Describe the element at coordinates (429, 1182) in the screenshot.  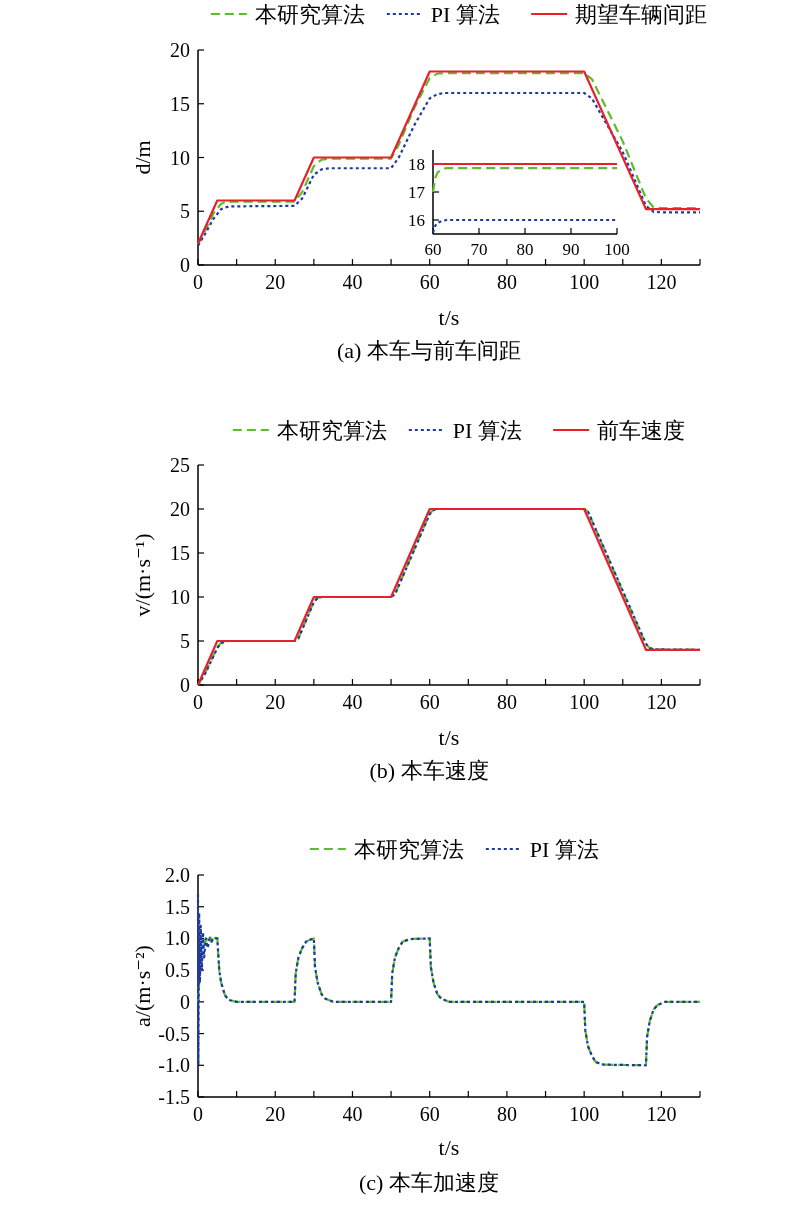
I see `text: (c) 本车加速度` at that location.